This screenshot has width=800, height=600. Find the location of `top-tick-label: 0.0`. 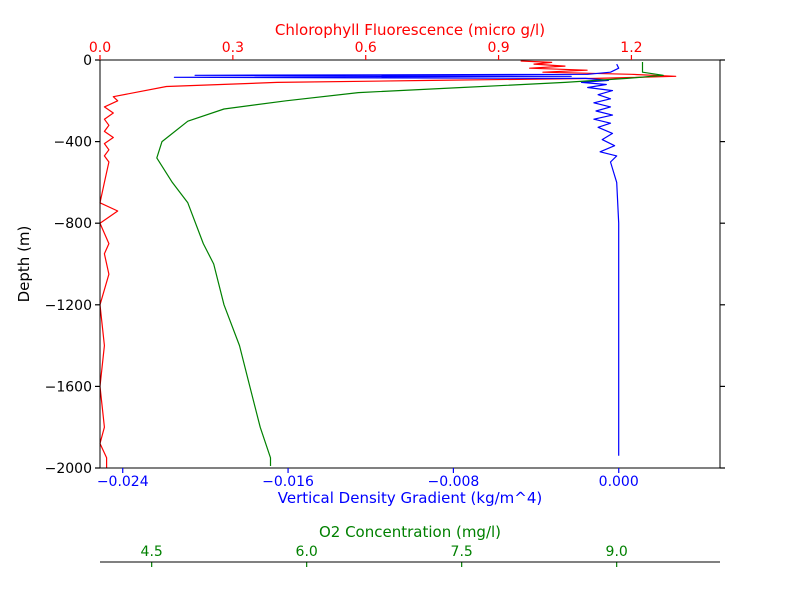

top-tick-label: 0.0 is located at coordinates (100, 48).